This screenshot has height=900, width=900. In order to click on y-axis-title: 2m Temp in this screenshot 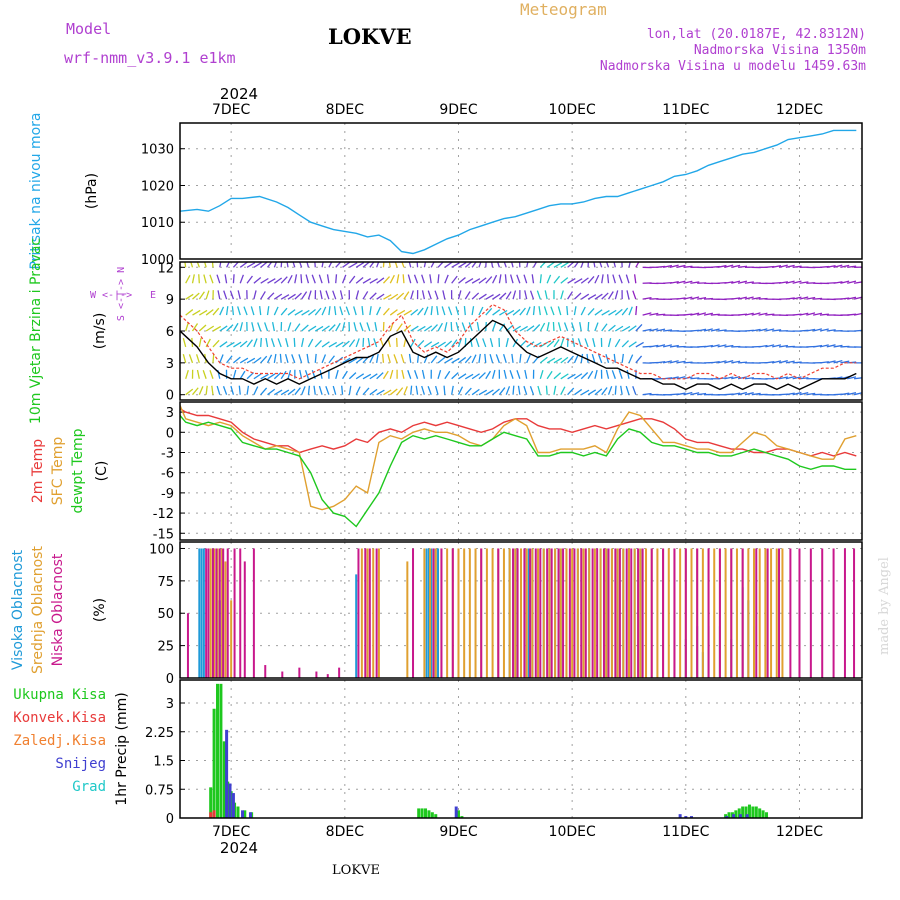, I will do `click(38, 471)`.